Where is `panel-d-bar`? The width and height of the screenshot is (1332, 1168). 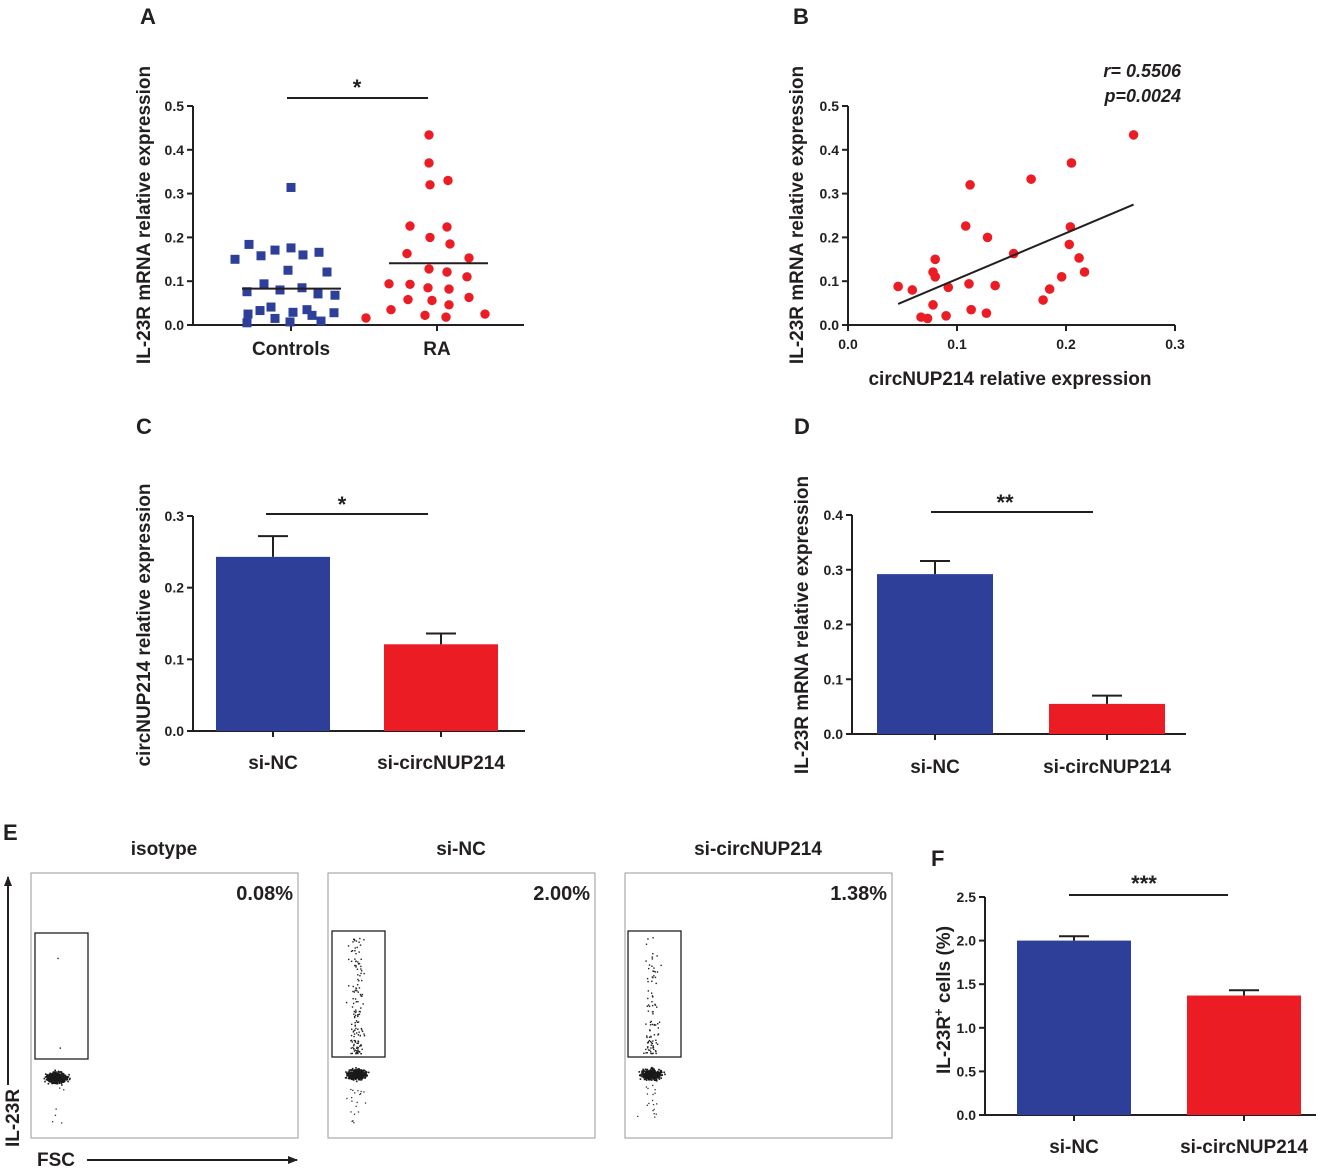 panel-d-bar is located at coordinates (935, 654).